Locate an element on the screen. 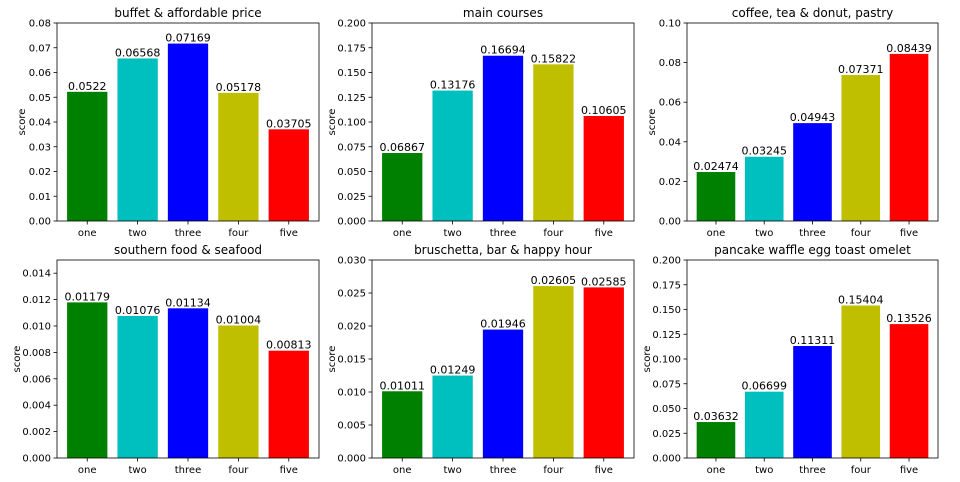  y-tick-label: 0.006 is located at coordinates (36, 379).